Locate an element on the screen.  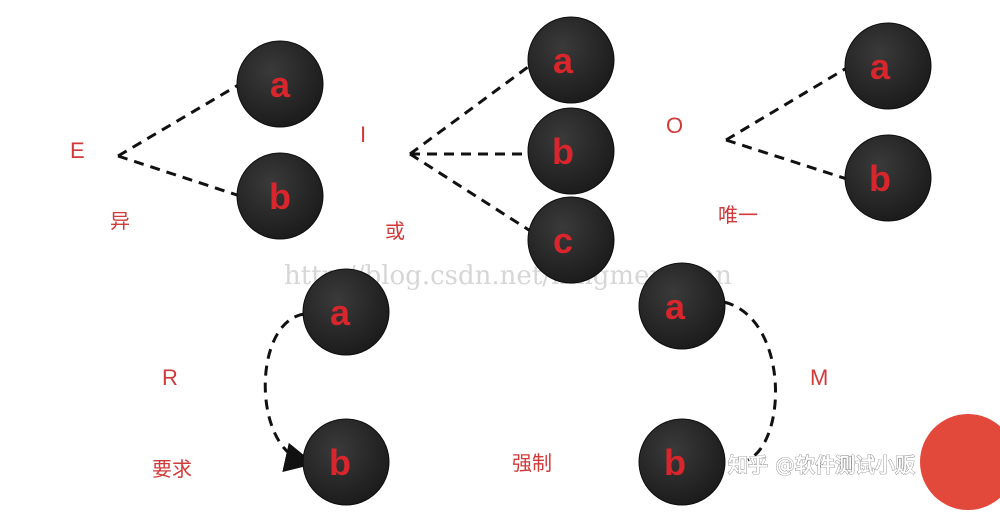
connector-i-a is located at coordinates (471, 109).